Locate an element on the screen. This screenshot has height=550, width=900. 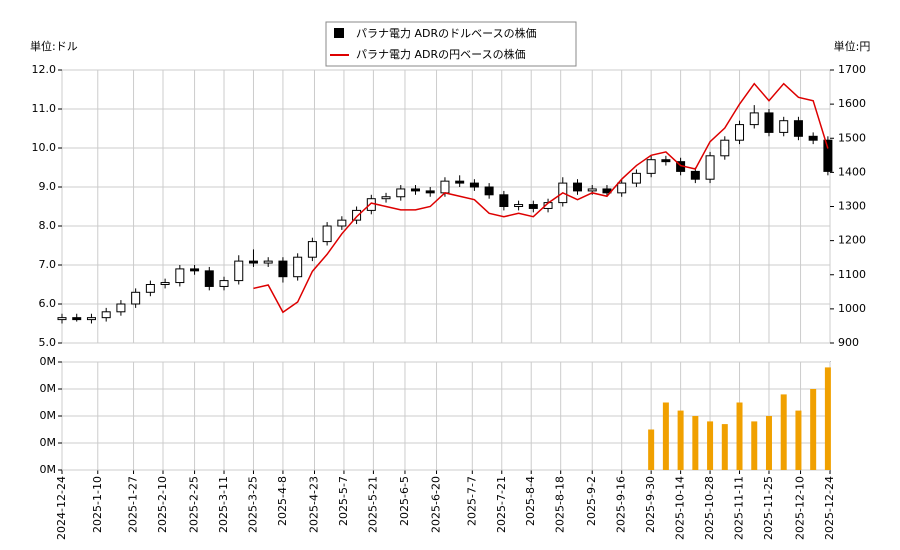
y-tick-label: 5.0 is located at coordinates (48, 342).